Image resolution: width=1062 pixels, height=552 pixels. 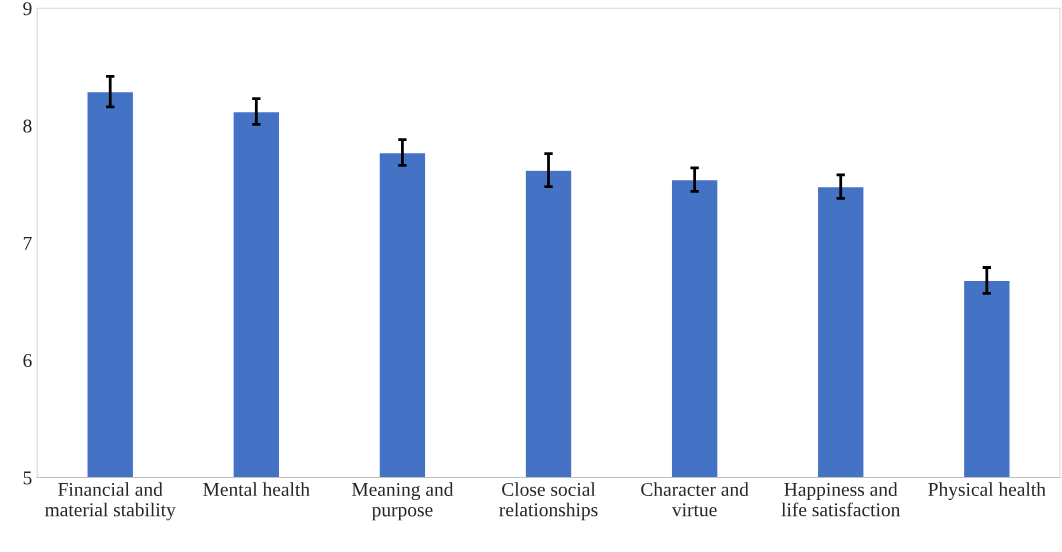 I want to click on y-tick-label: 7, so click(x=27, y=243).